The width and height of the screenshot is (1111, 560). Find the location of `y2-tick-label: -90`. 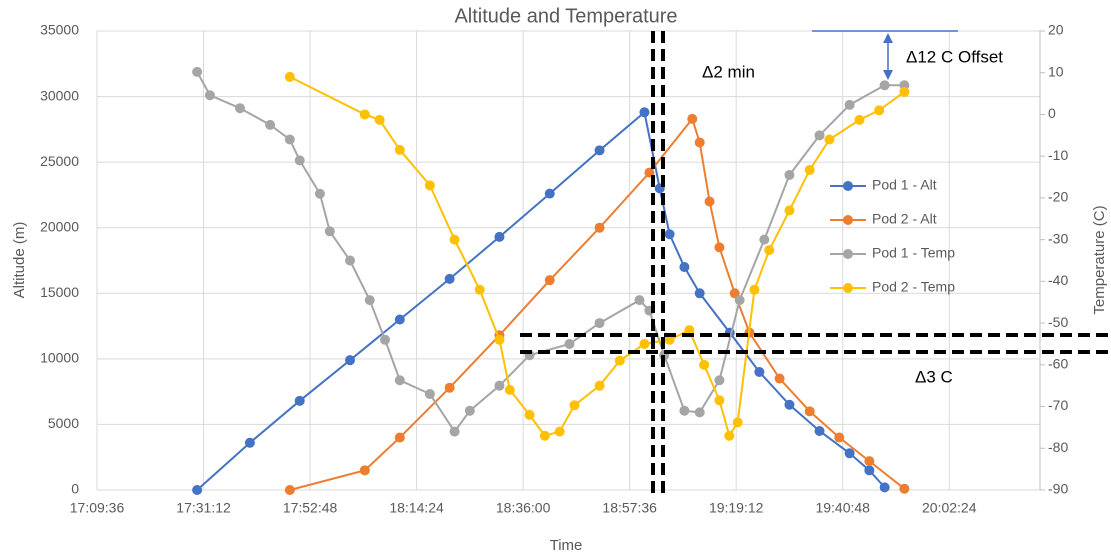

y2-tick-label: -90 is located at coordinates (1058, 489).